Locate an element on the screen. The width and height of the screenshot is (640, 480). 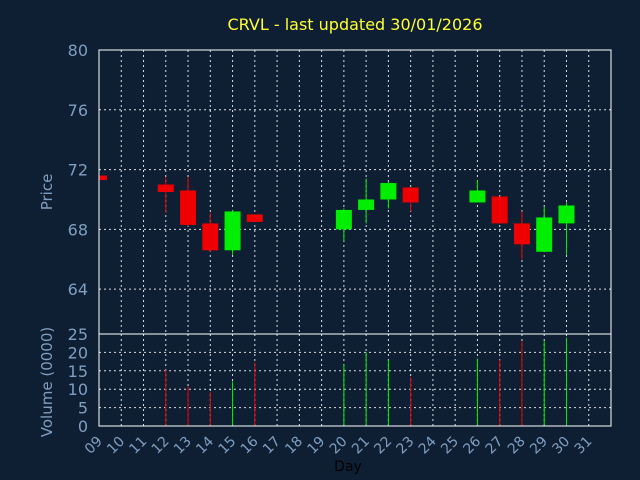
volume-tick-label: 25 is located at coordinates (78, 334).